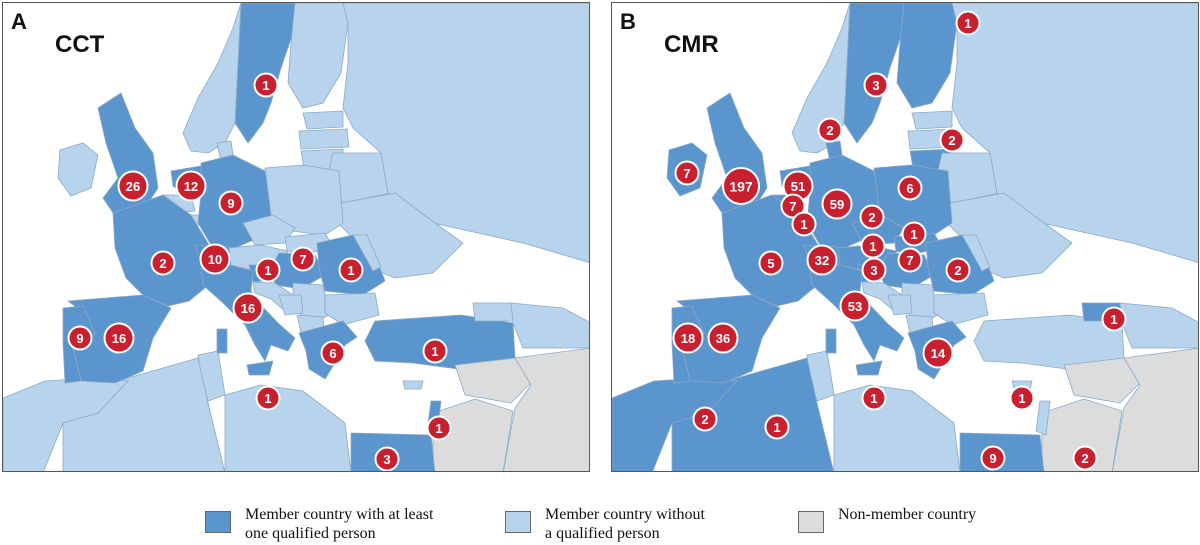 The height and width of the screenshot is (545, 1200). Describe the element at coordinates (907, 514) in the screenshot. I see `legend-label: Non-member country` at that location.